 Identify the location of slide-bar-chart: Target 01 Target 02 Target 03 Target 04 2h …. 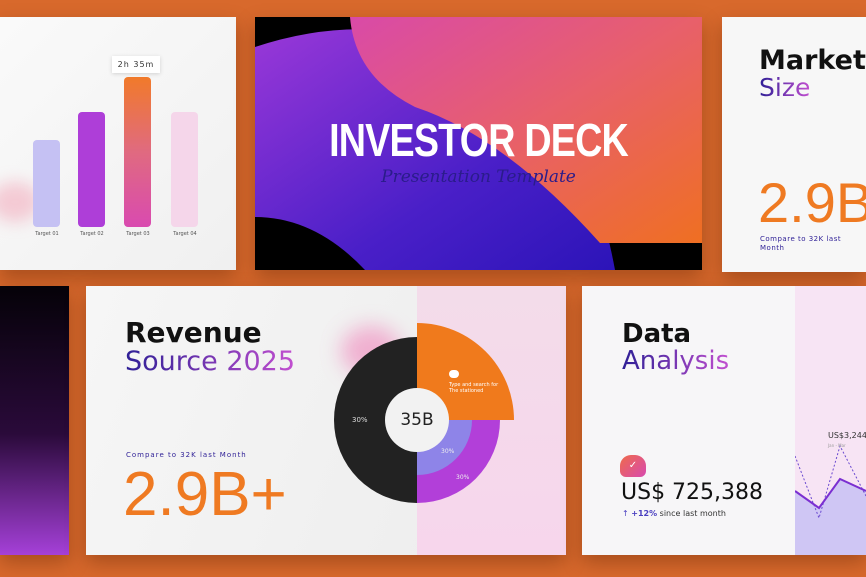
(118, 143).